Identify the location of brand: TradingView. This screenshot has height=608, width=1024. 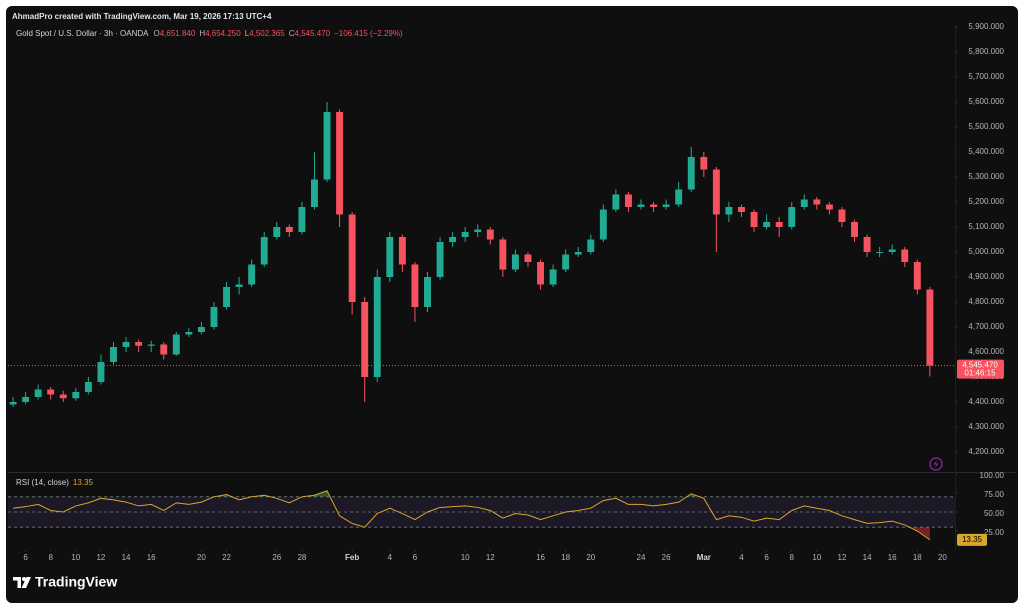
(76, 582).